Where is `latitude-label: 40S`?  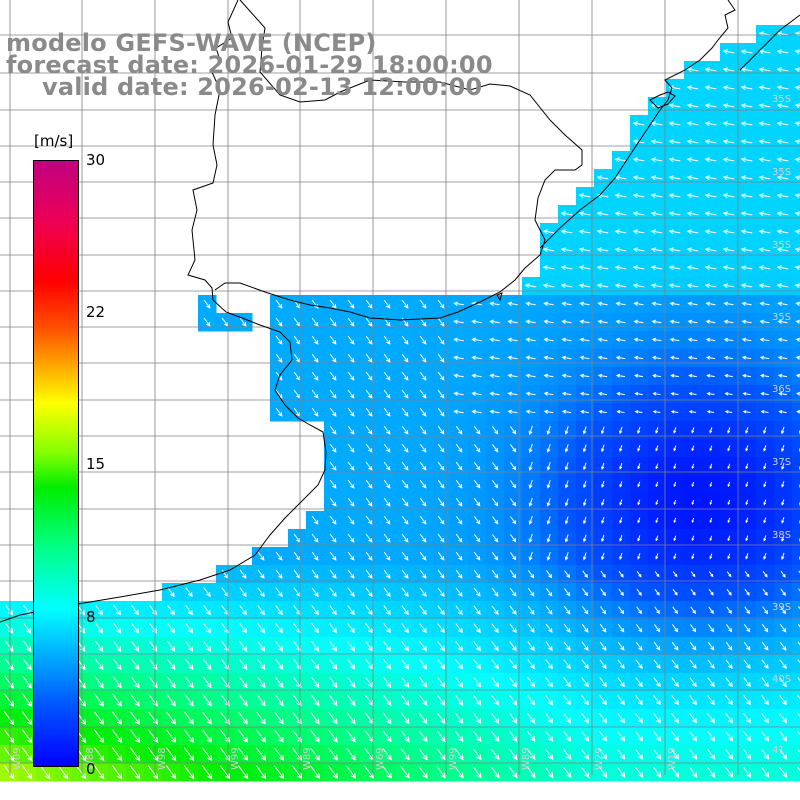 latitude-label: 40S is located at coordinates (781, 679).